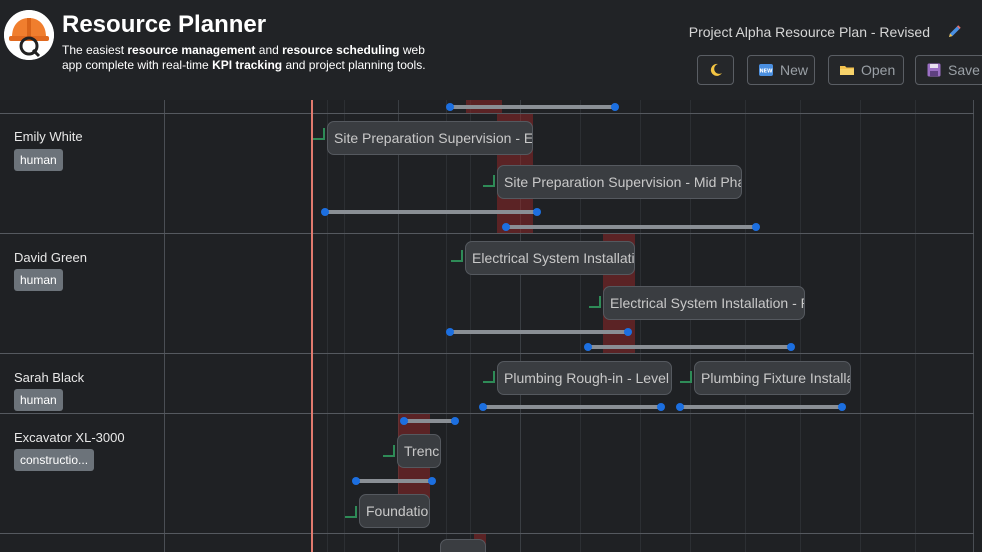 This screenshot has width=982, height=552. What do you see at coordinates (954, 32) in the screenshot?
I see `pencil-icon` at bounding box center [954, 32].